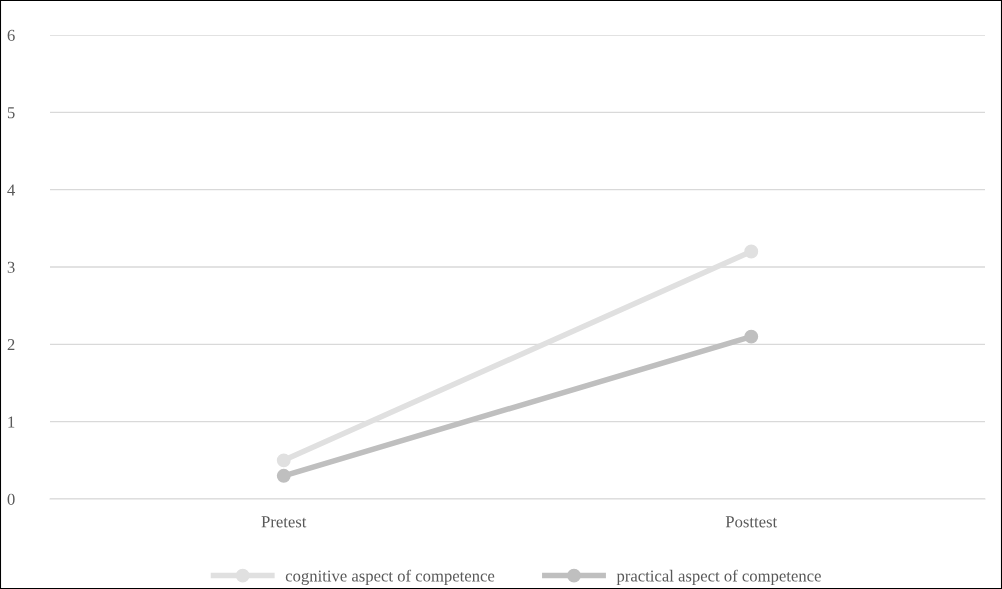  What do you see at coordinates (390, 577) in the screenshot?
I see `legend-label: cognitive aspect of competence` at bounding box center [390, 577].